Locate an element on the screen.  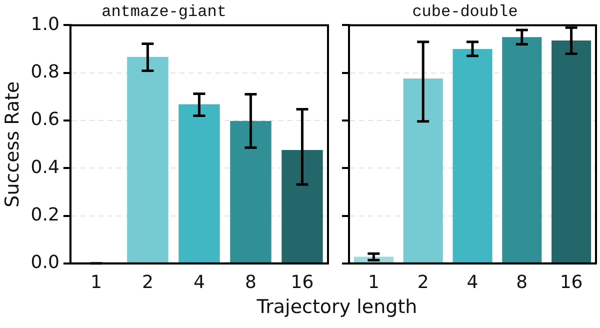
y-tick-label: 0.6 is located at coordinates (45, 119).